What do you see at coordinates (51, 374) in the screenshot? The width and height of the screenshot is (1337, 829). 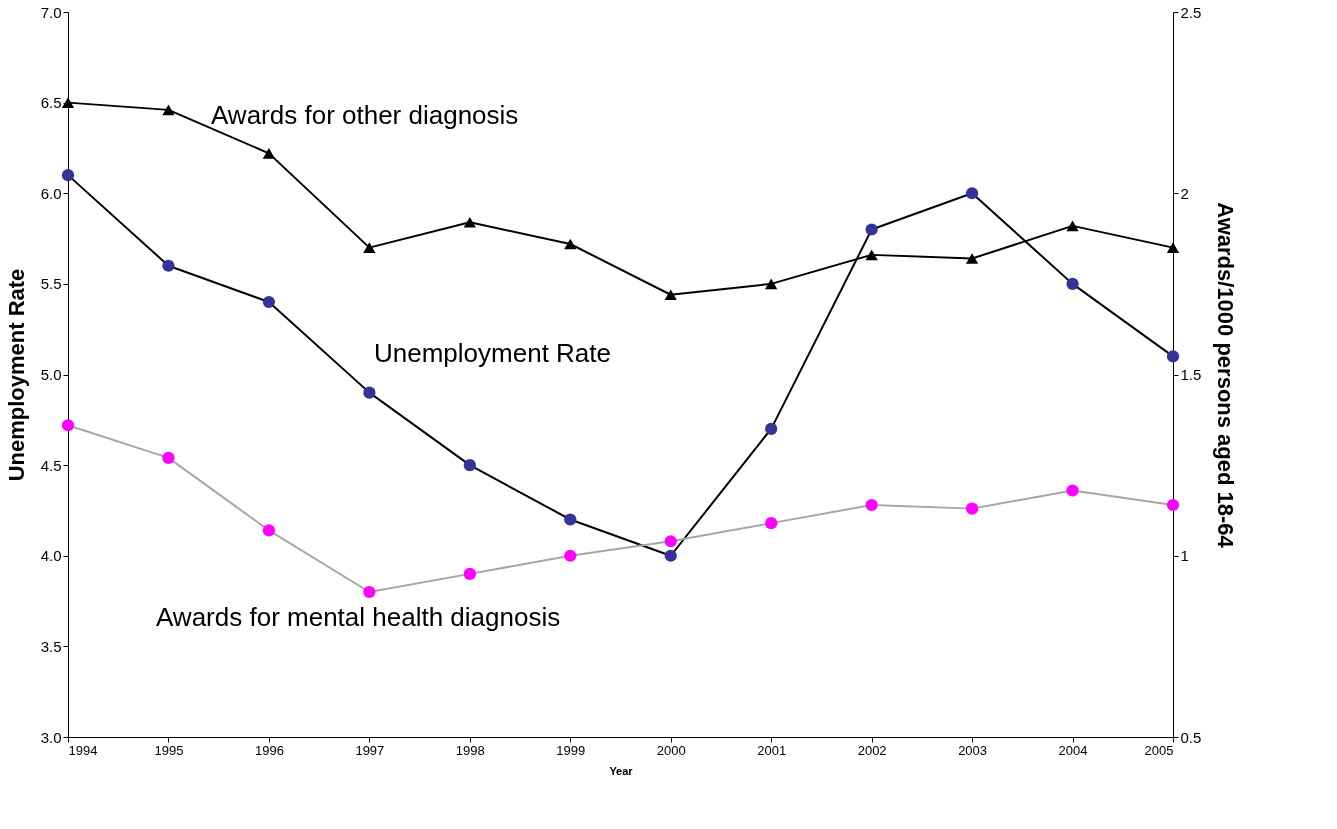 I see `y-tick-label: 5.0` at bounding box center [51, 374].